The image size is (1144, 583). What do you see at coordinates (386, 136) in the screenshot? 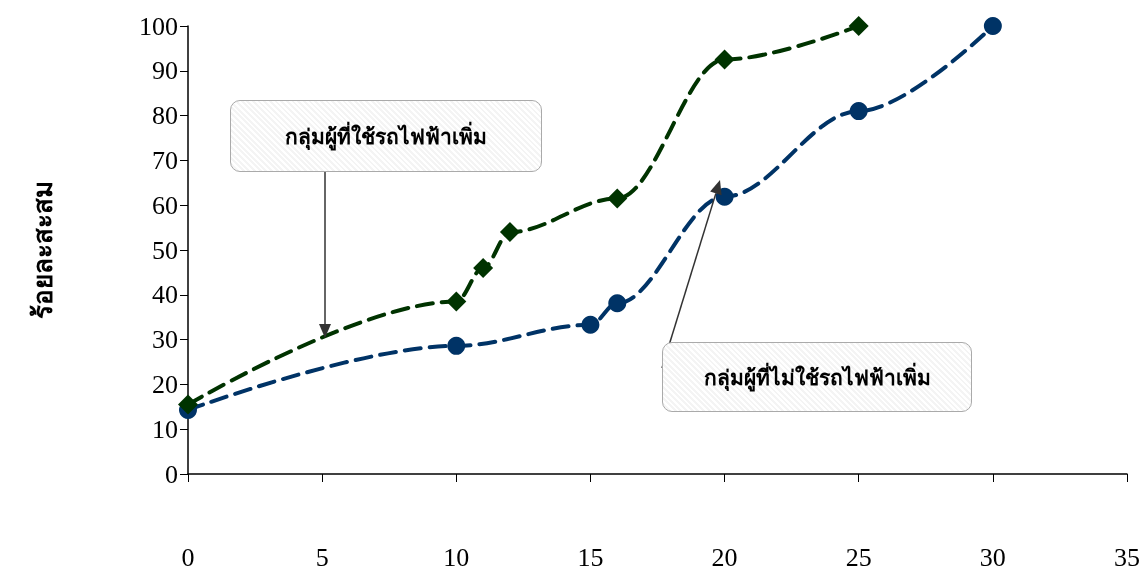
I see `callout-box: กลุ่มผู้ที่ใช้รถไฟฟ้าเพิ่ม` at bounding box center [386, 136].